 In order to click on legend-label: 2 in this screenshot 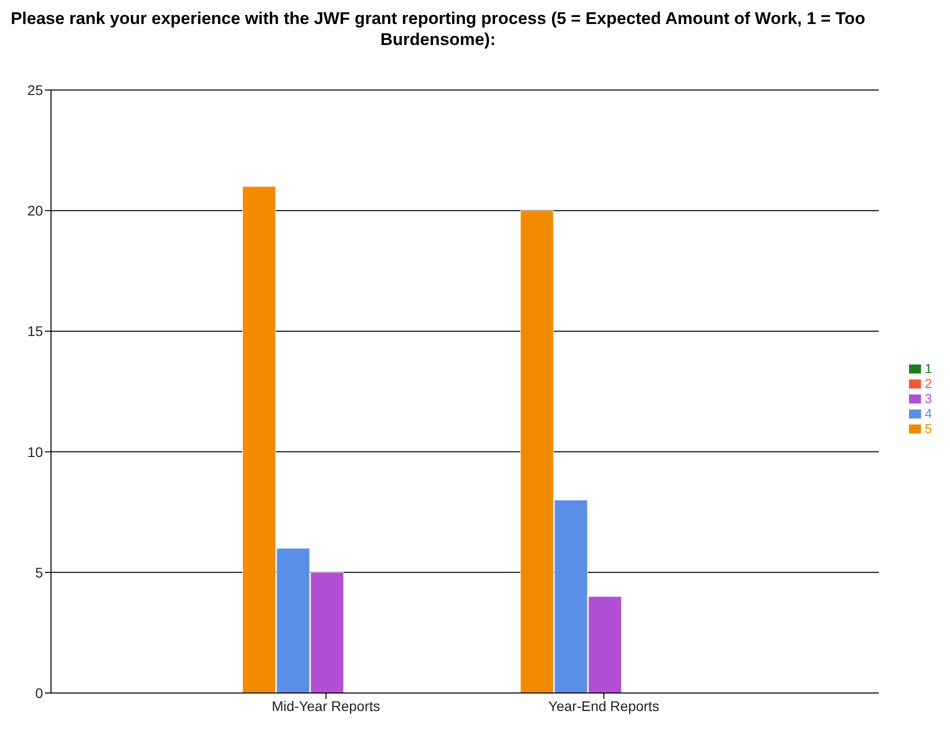, I will do `click(928, 383)`.